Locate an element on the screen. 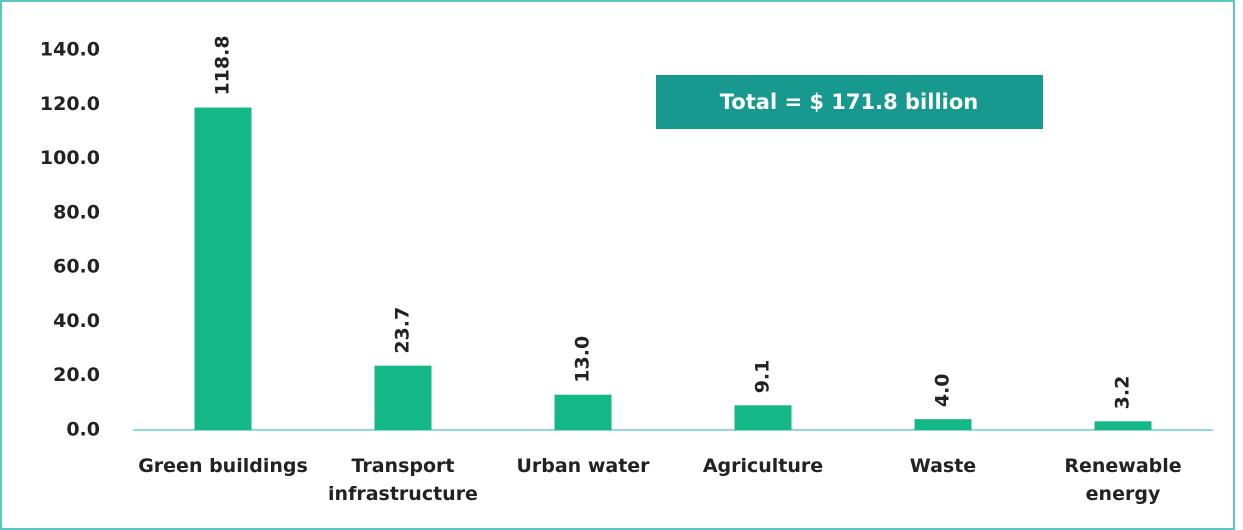 The image size is (1243, 530). annotation: Total = $ 171.8 billion is located at coordinates (849, 102).